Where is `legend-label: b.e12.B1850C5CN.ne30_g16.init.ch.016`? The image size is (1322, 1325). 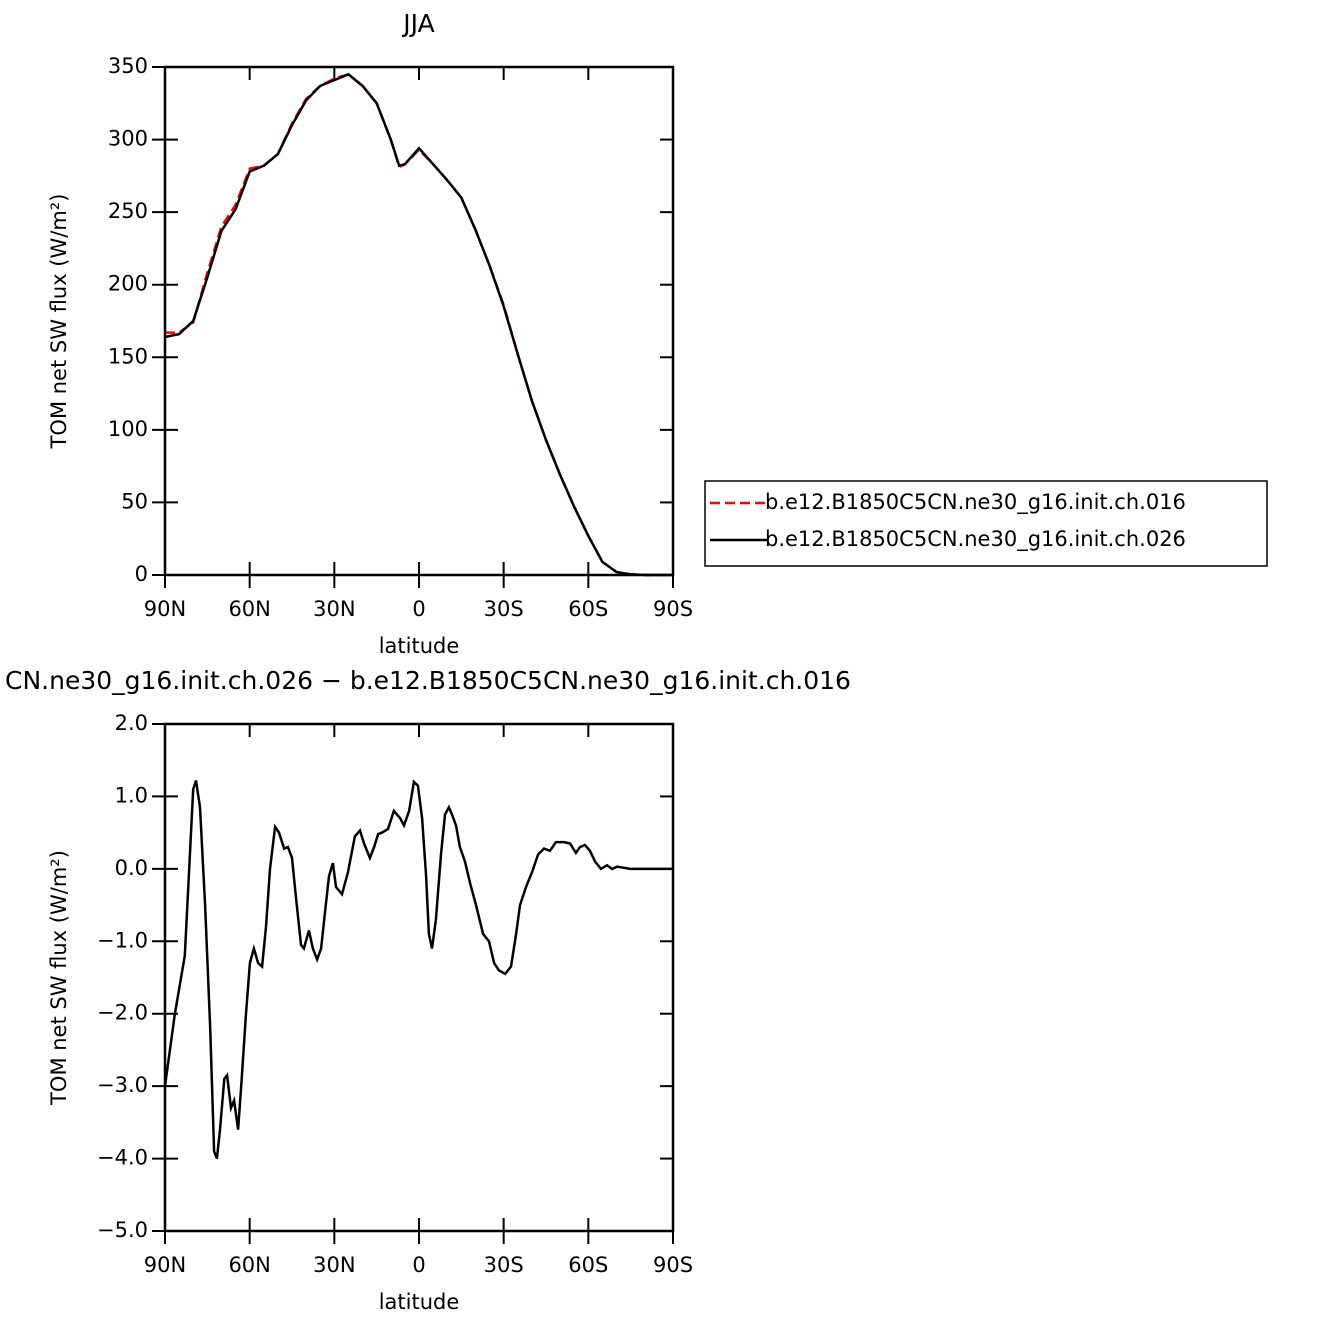 legend-label: b.e12.B1850C5CN.ne30_g16.init.ch.016 is located at coordinates (975, 502).